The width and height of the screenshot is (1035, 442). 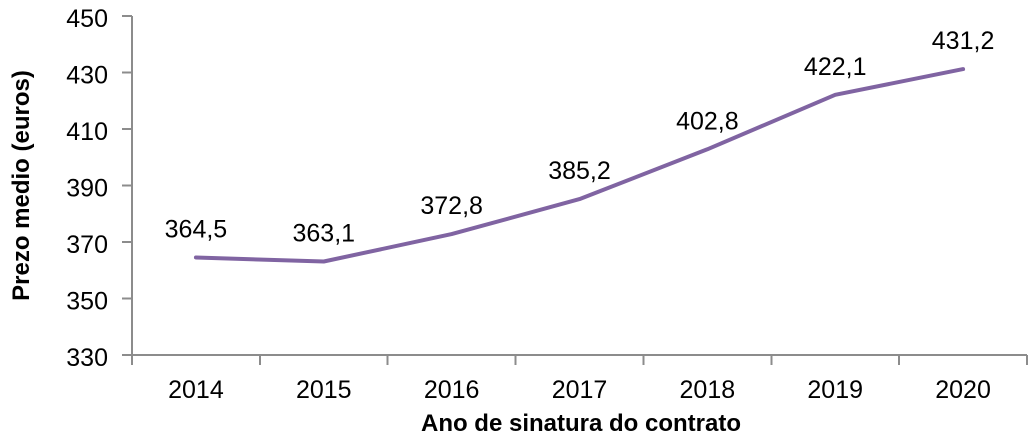 What do you see at coordinates (196, 230) in the screenshot?
I see `data-label: 364,5` at bounding box center [196, 230].